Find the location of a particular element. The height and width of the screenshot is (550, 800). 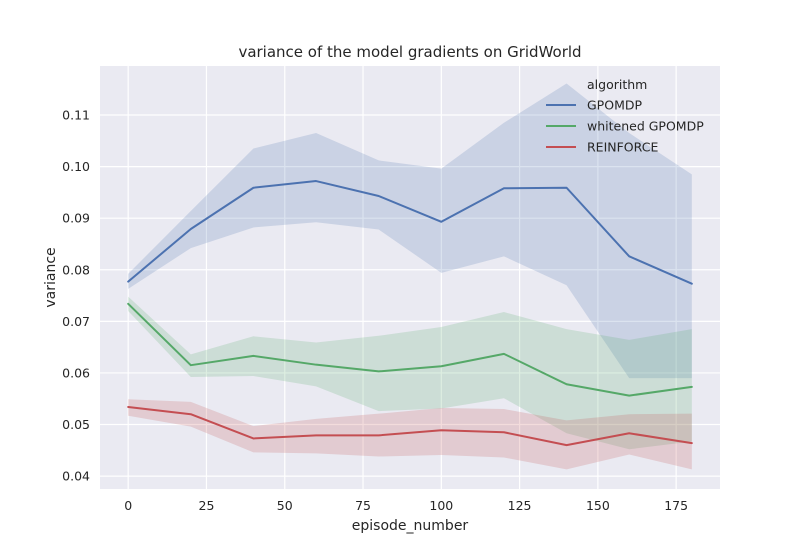

legend-label: REINFORCE is located at coordinates (622, 147).